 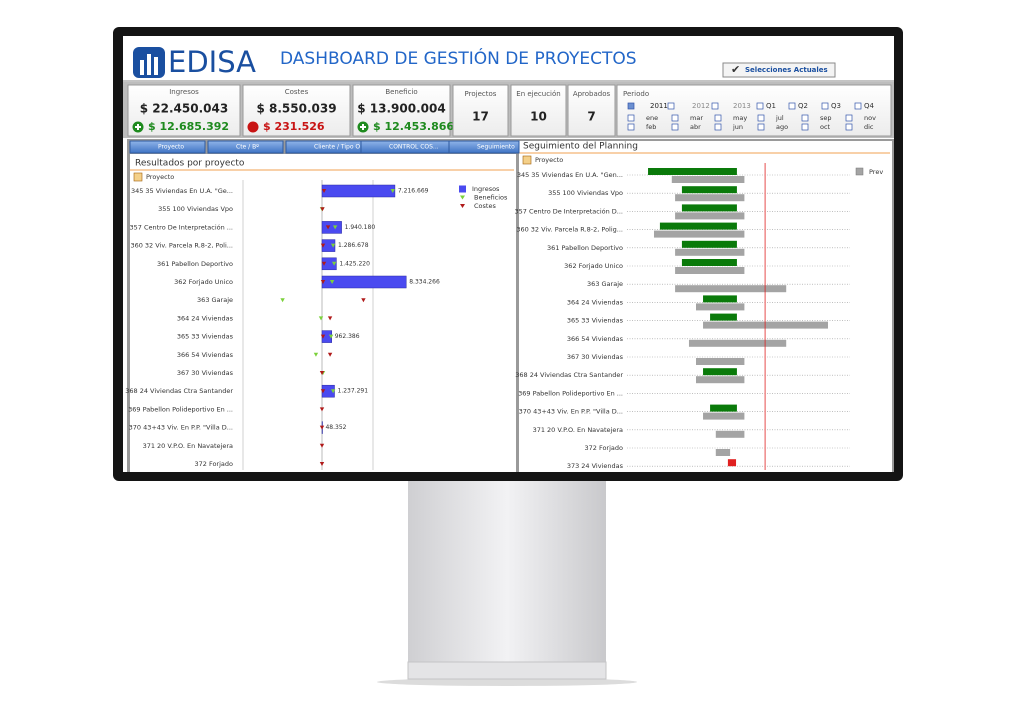 What do you see at coordinates (603, 448) in the screenshot?
I see `category-label: 372 Forjado` at bounding box center [603, 448].